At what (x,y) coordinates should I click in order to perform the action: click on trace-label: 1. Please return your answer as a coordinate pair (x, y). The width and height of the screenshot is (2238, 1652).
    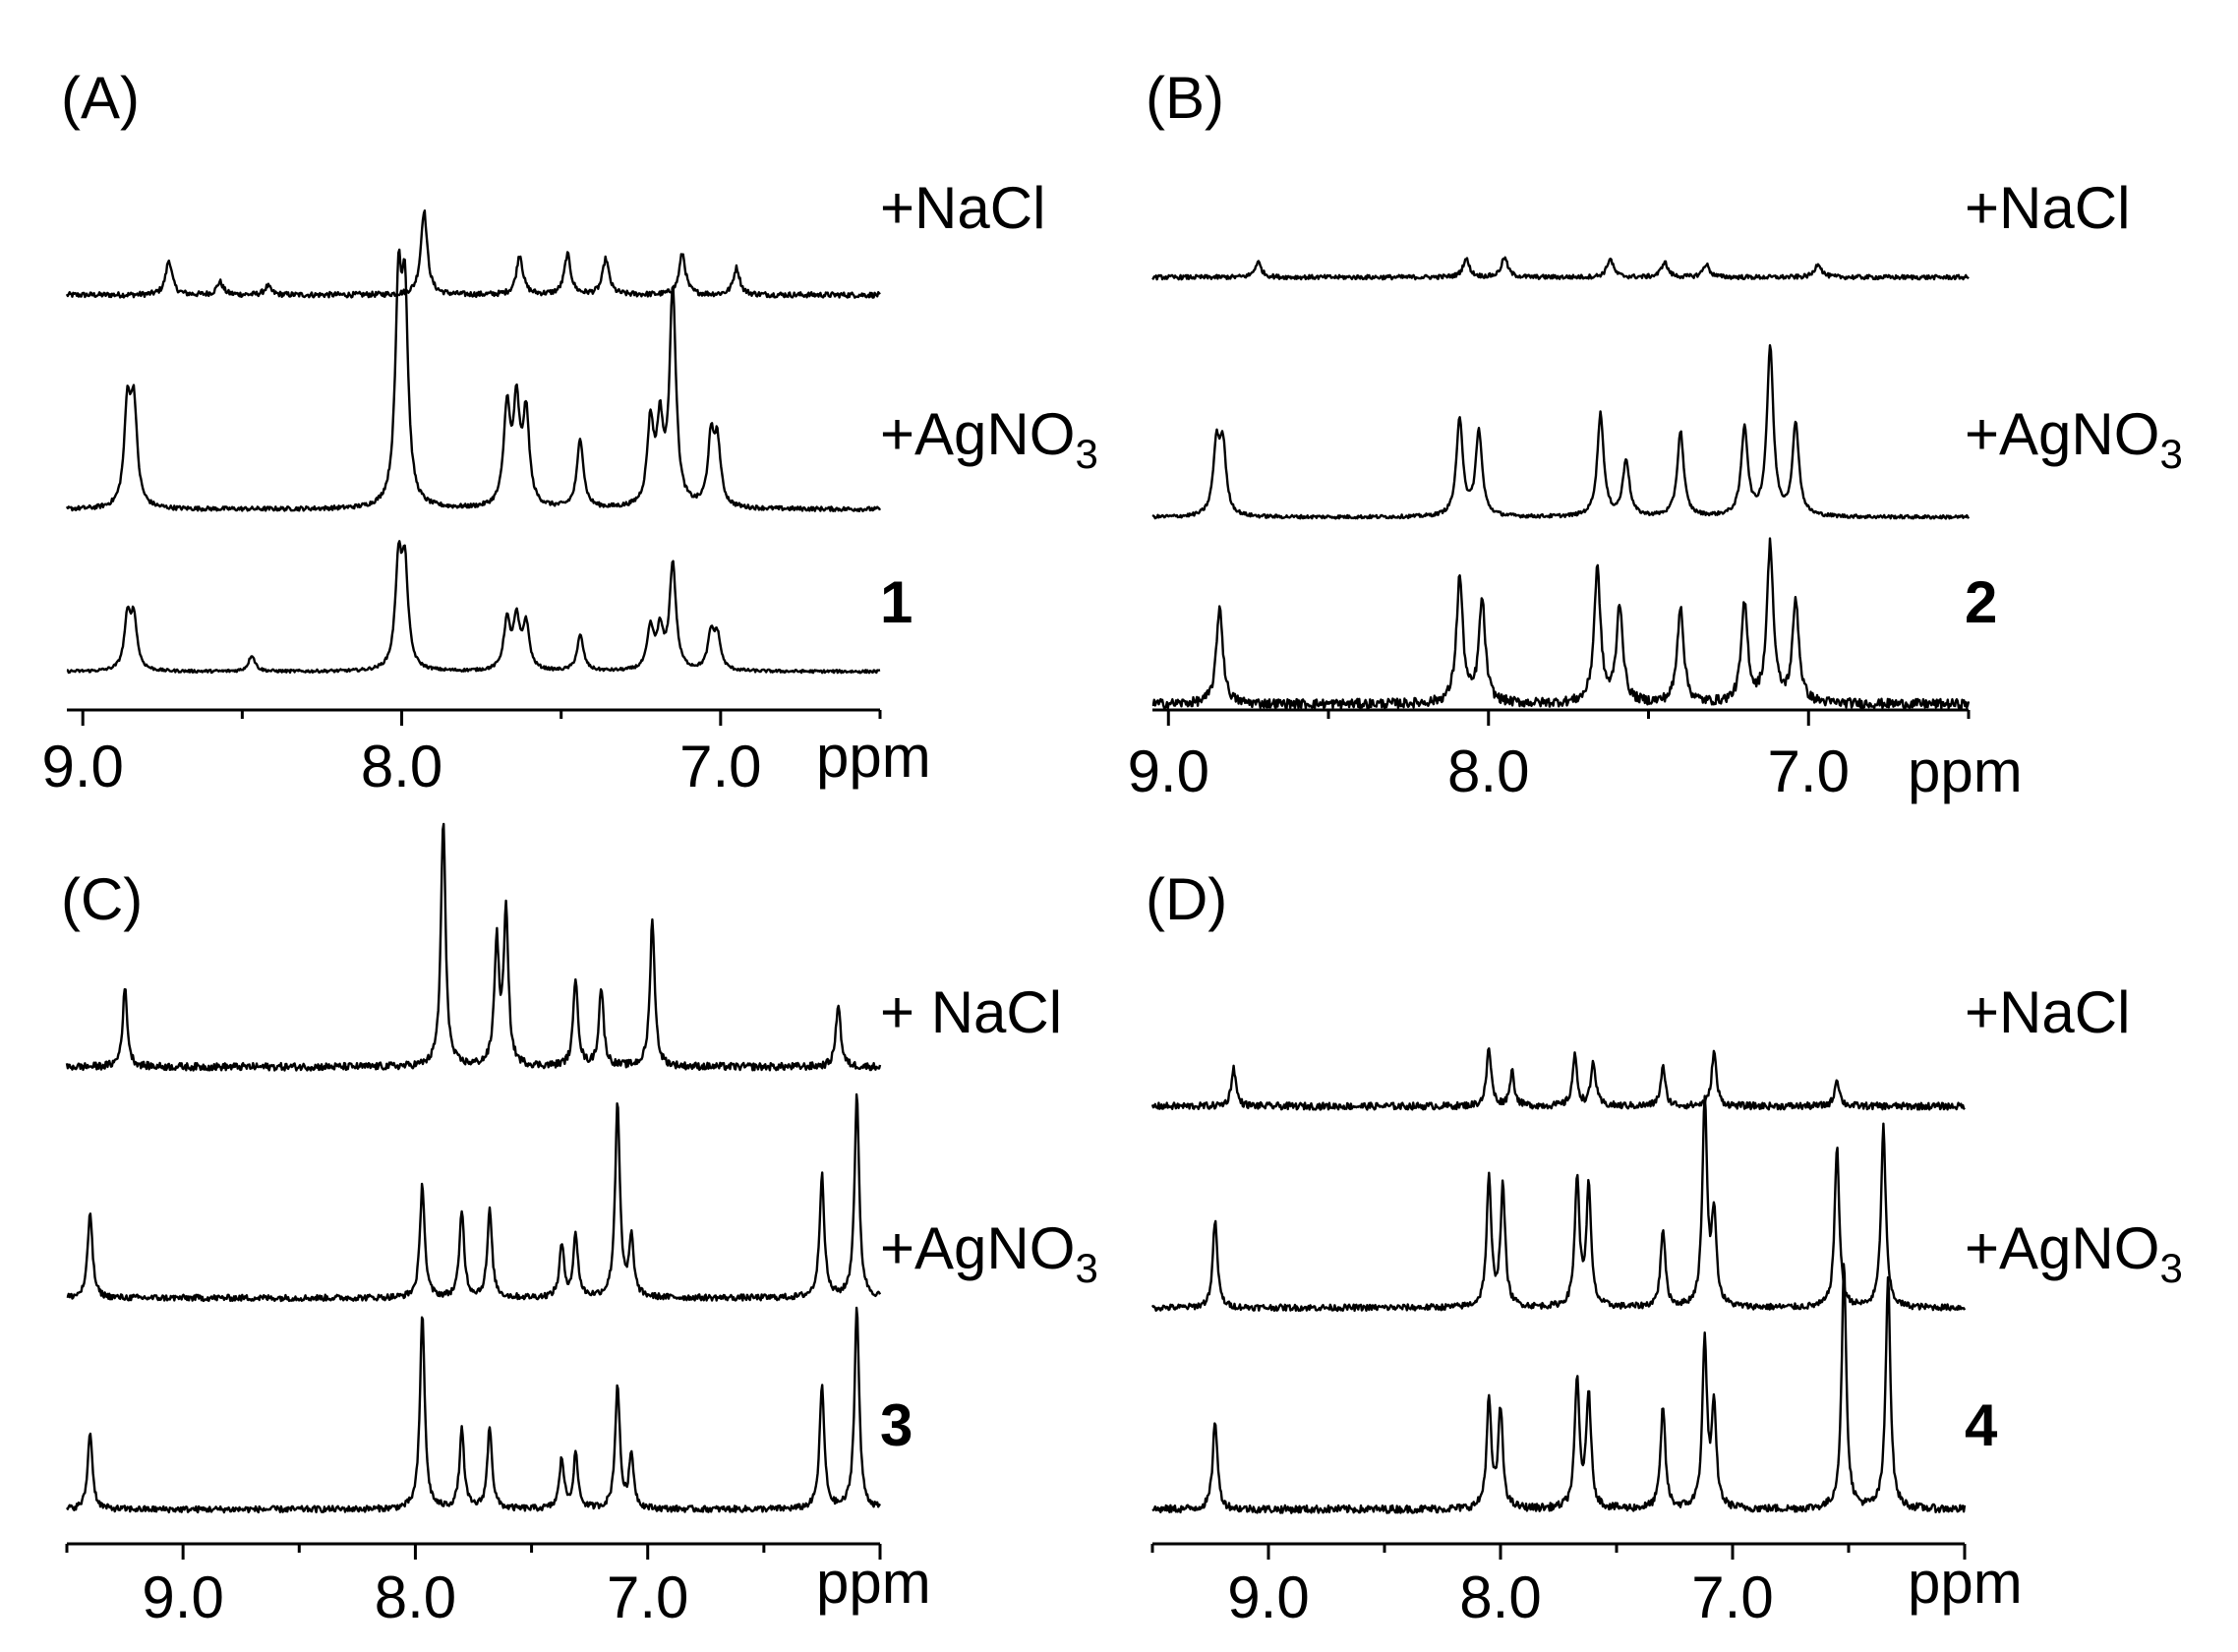
    Looking at the image, I should click on (896, 602).